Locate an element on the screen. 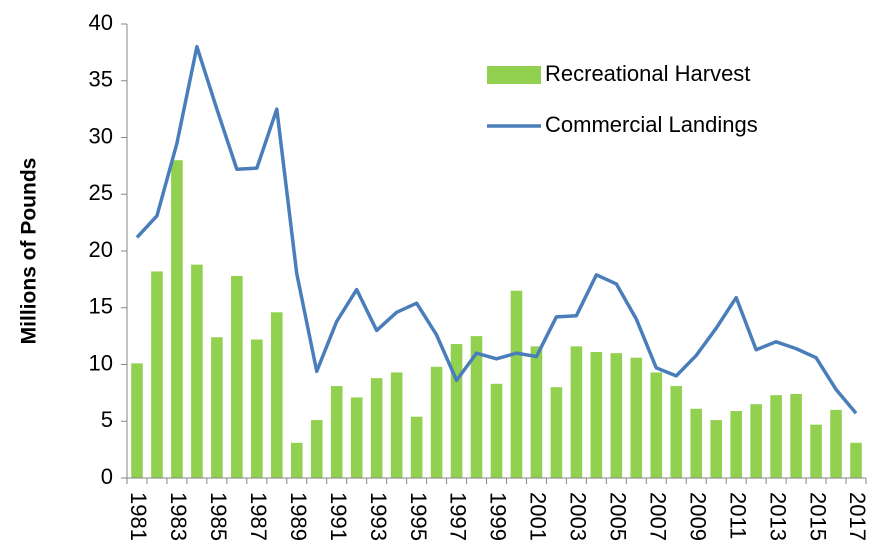 This screenshot has width=874, height=559. x-tick-label: 1983 is located at coordinates (178, 516).